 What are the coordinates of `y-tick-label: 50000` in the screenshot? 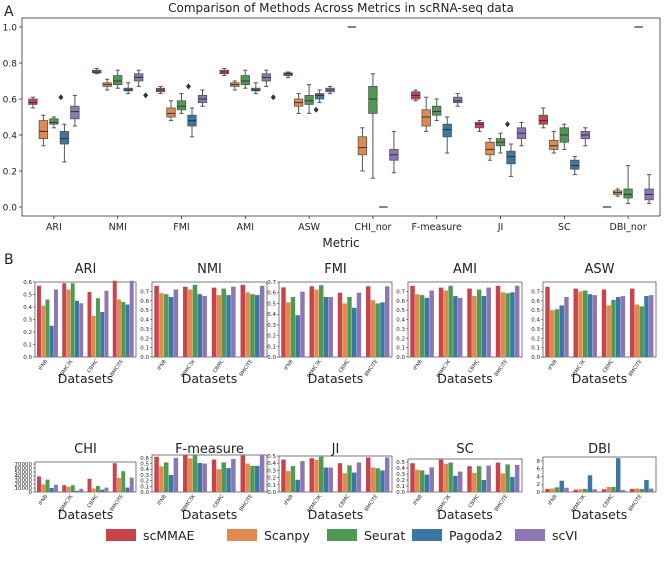 It's located at (24, 473).